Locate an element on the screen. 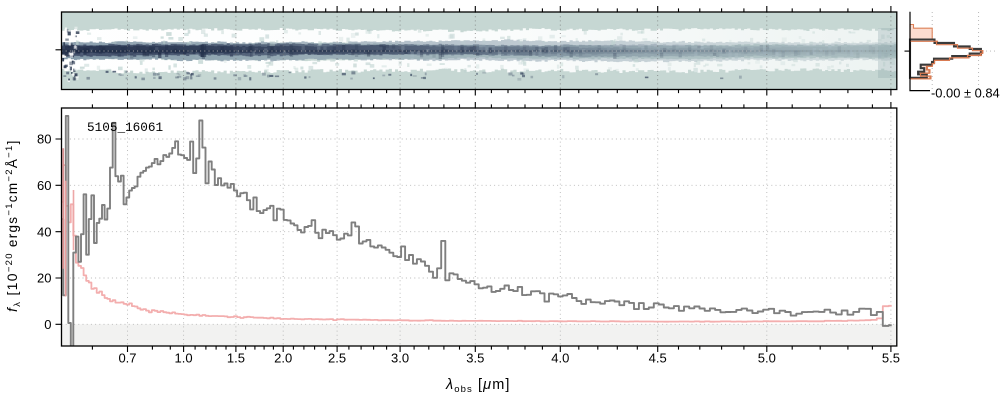 The image size is (1000, 400). svg-text: 5.5 is located at coordinates (891, 358).